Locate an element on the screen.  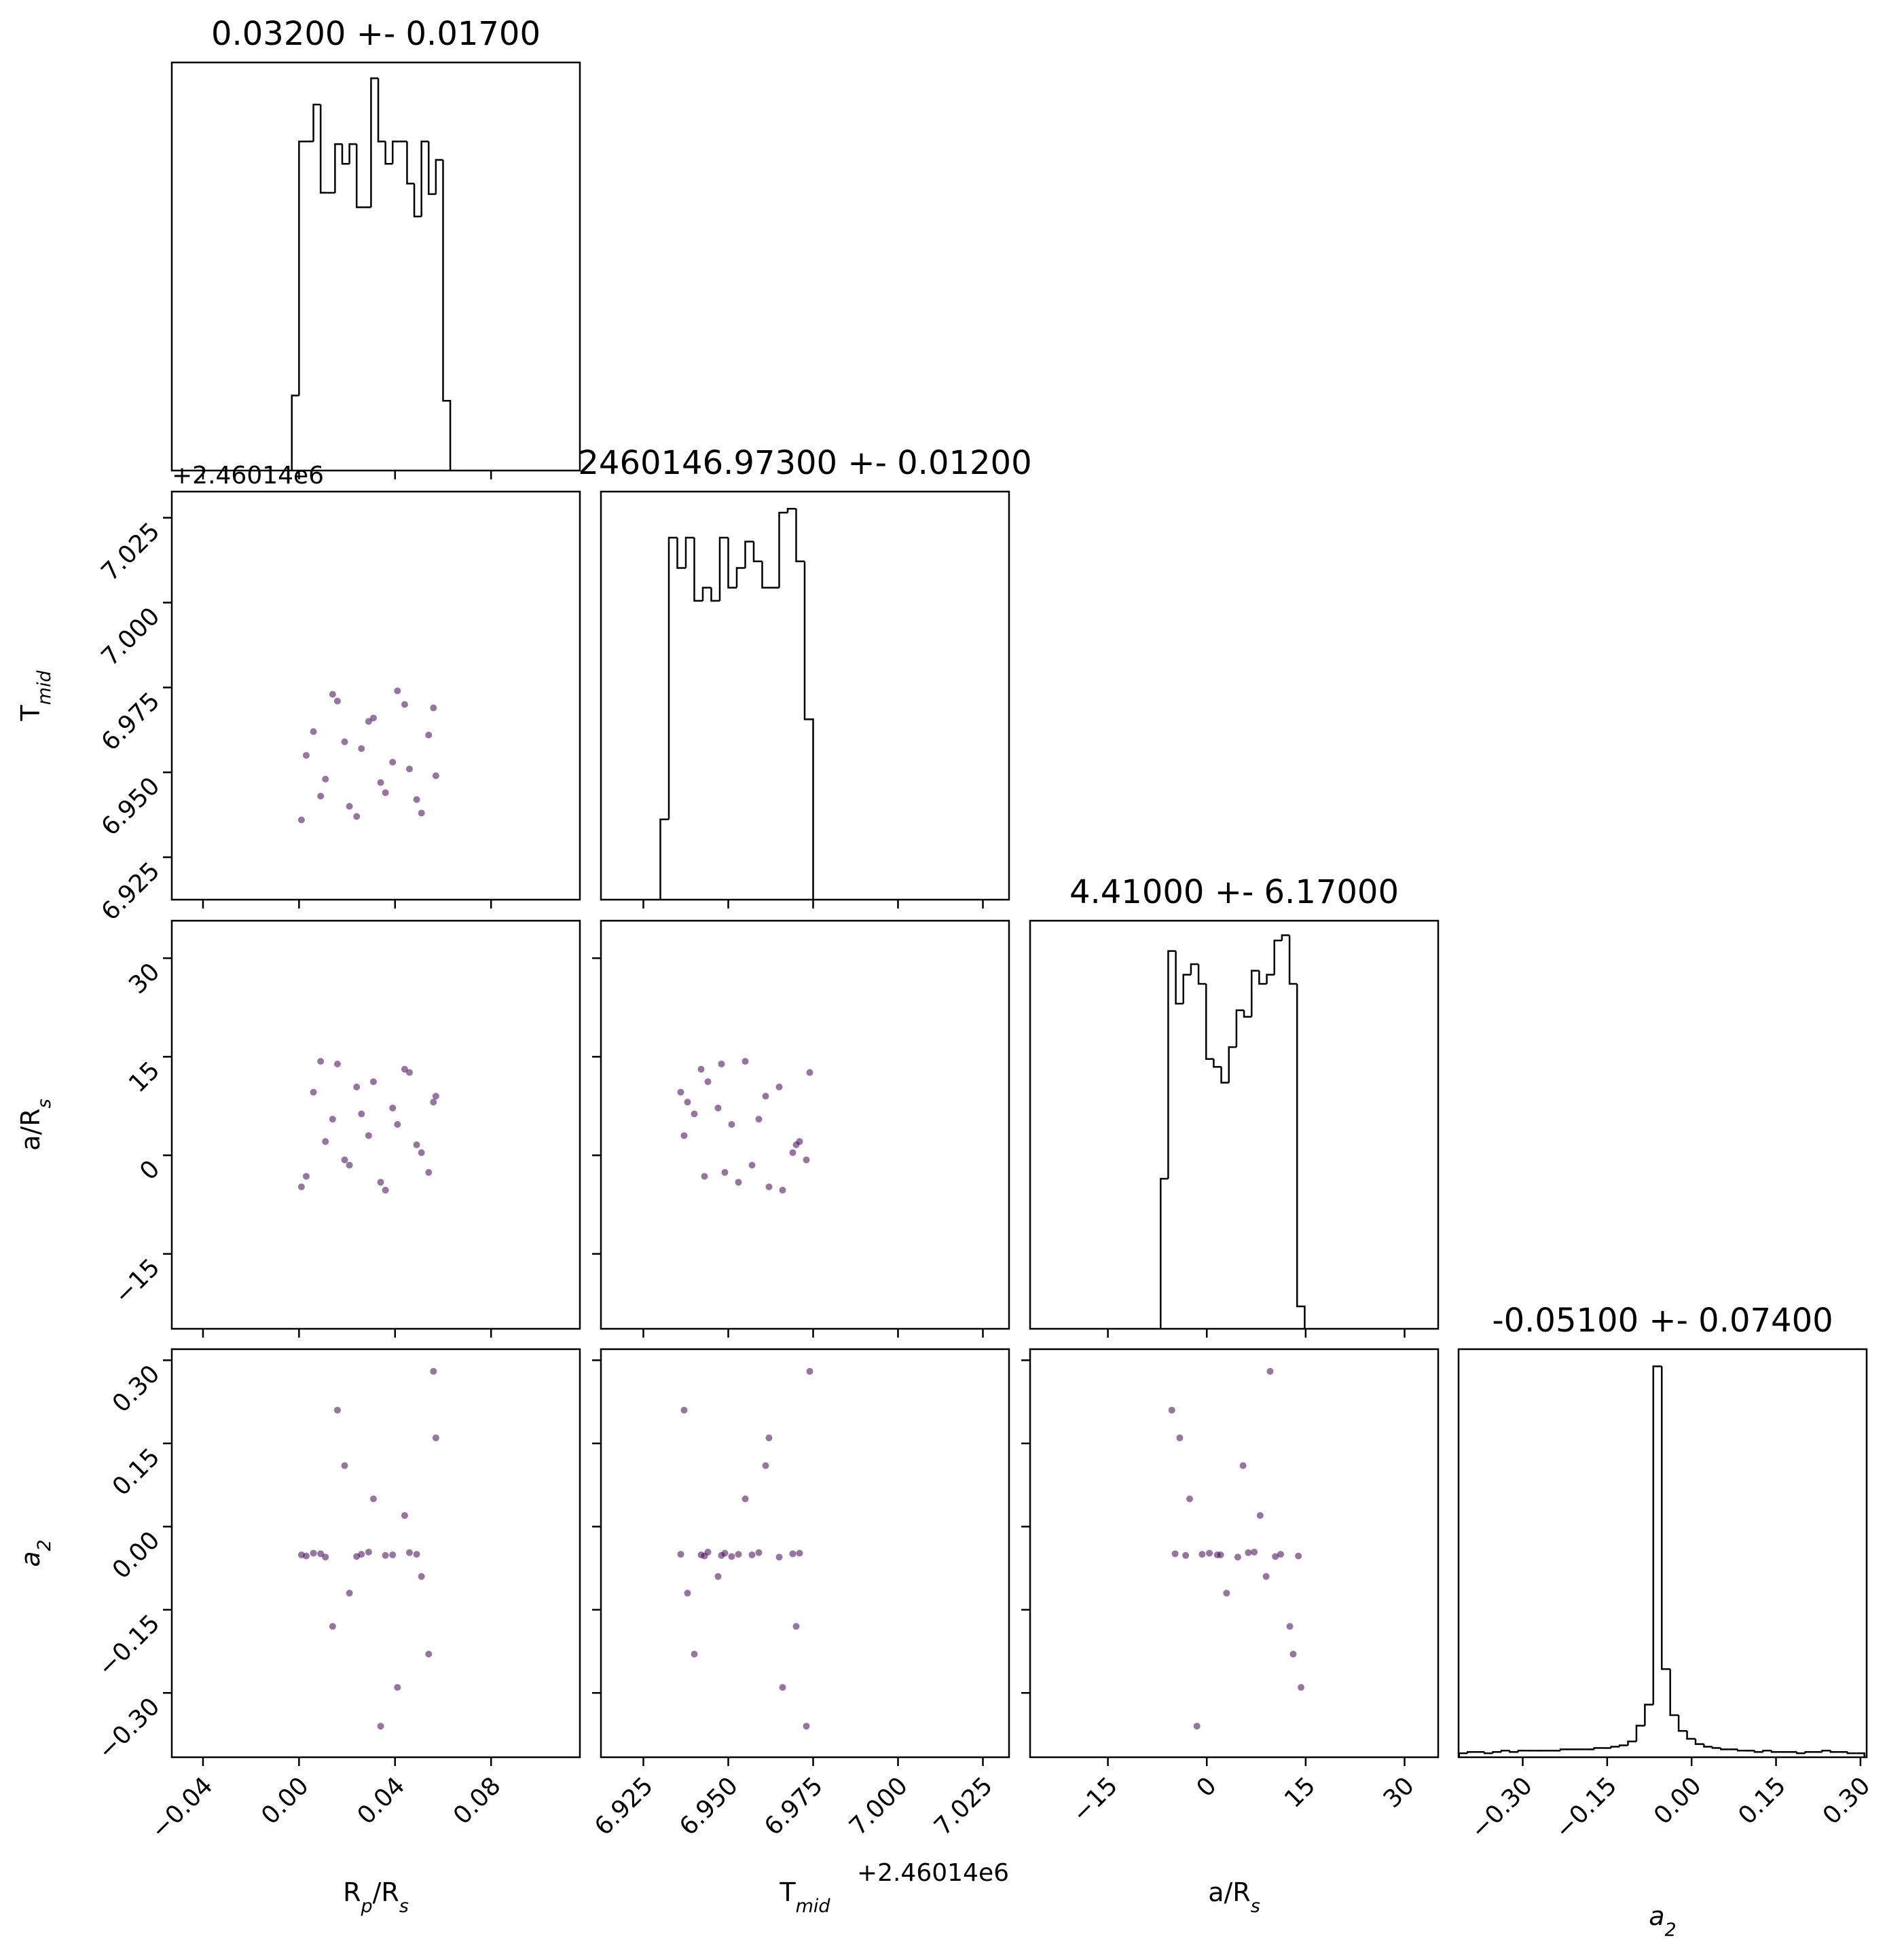
panel-title: 4.41000 +- 6.17000 is located at coordinates (1234, 892).